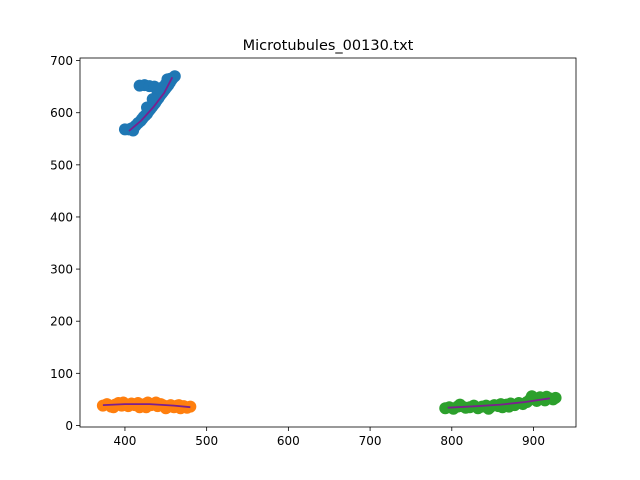 The image size is (640, 480). I want to click on y-tick-label: 500, so click(61, 165).